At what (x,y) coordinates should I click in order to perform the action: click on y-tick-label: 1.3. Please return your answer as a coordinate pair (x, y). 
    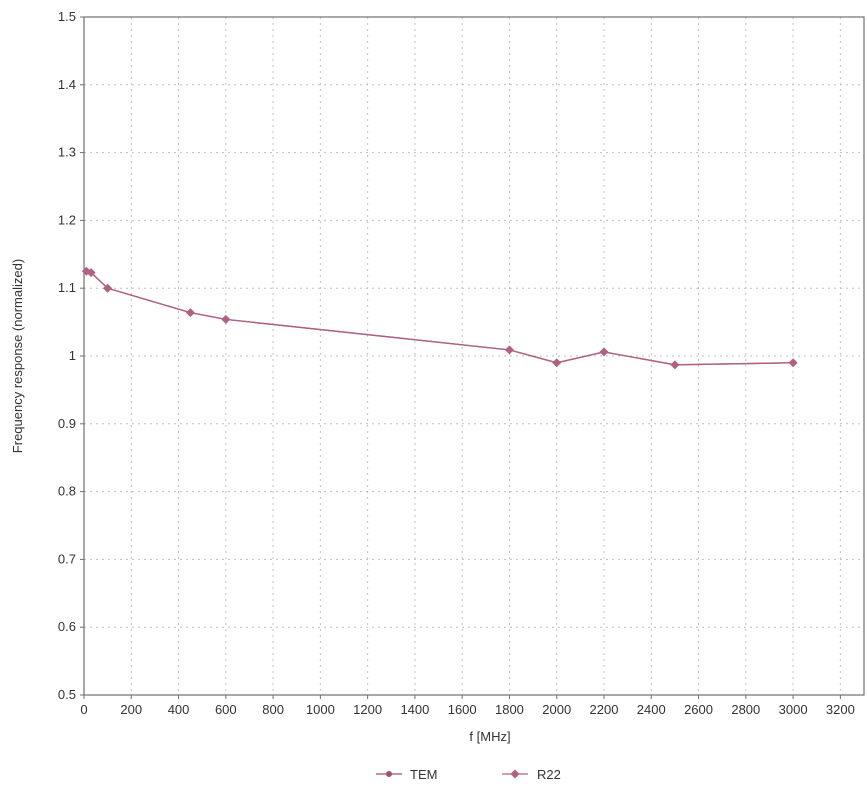
    Looking at the image, I should click on (67, 152).